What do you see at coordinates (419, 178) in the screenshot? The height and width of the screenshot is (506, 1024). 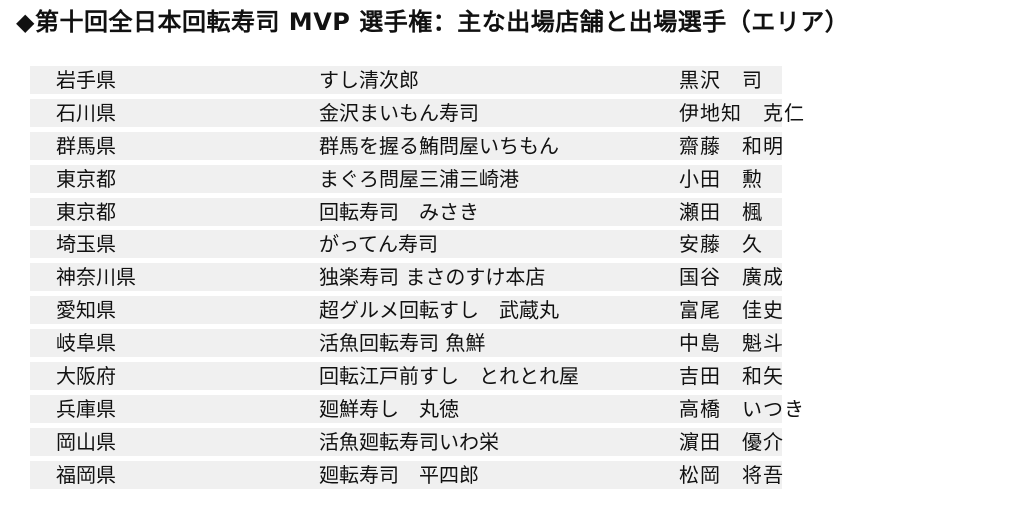 I see `shop-cell: まぐろ問屋三浦三崎港` at bounding box center [419, 178].